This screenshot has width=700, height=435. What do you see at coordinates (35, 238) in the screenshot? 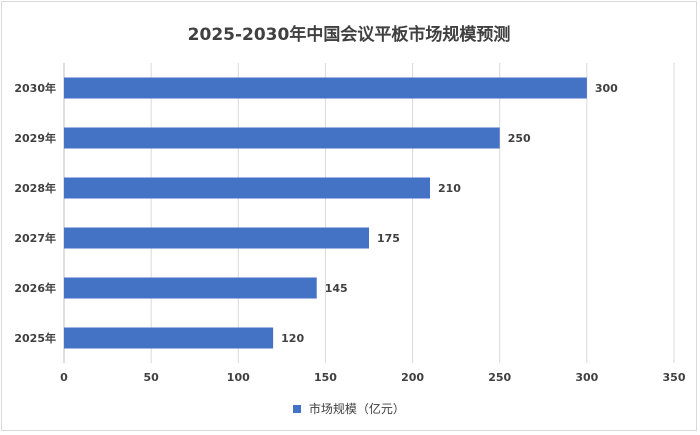
I see `category-label: 2027年` at bounding box center [35, 238].